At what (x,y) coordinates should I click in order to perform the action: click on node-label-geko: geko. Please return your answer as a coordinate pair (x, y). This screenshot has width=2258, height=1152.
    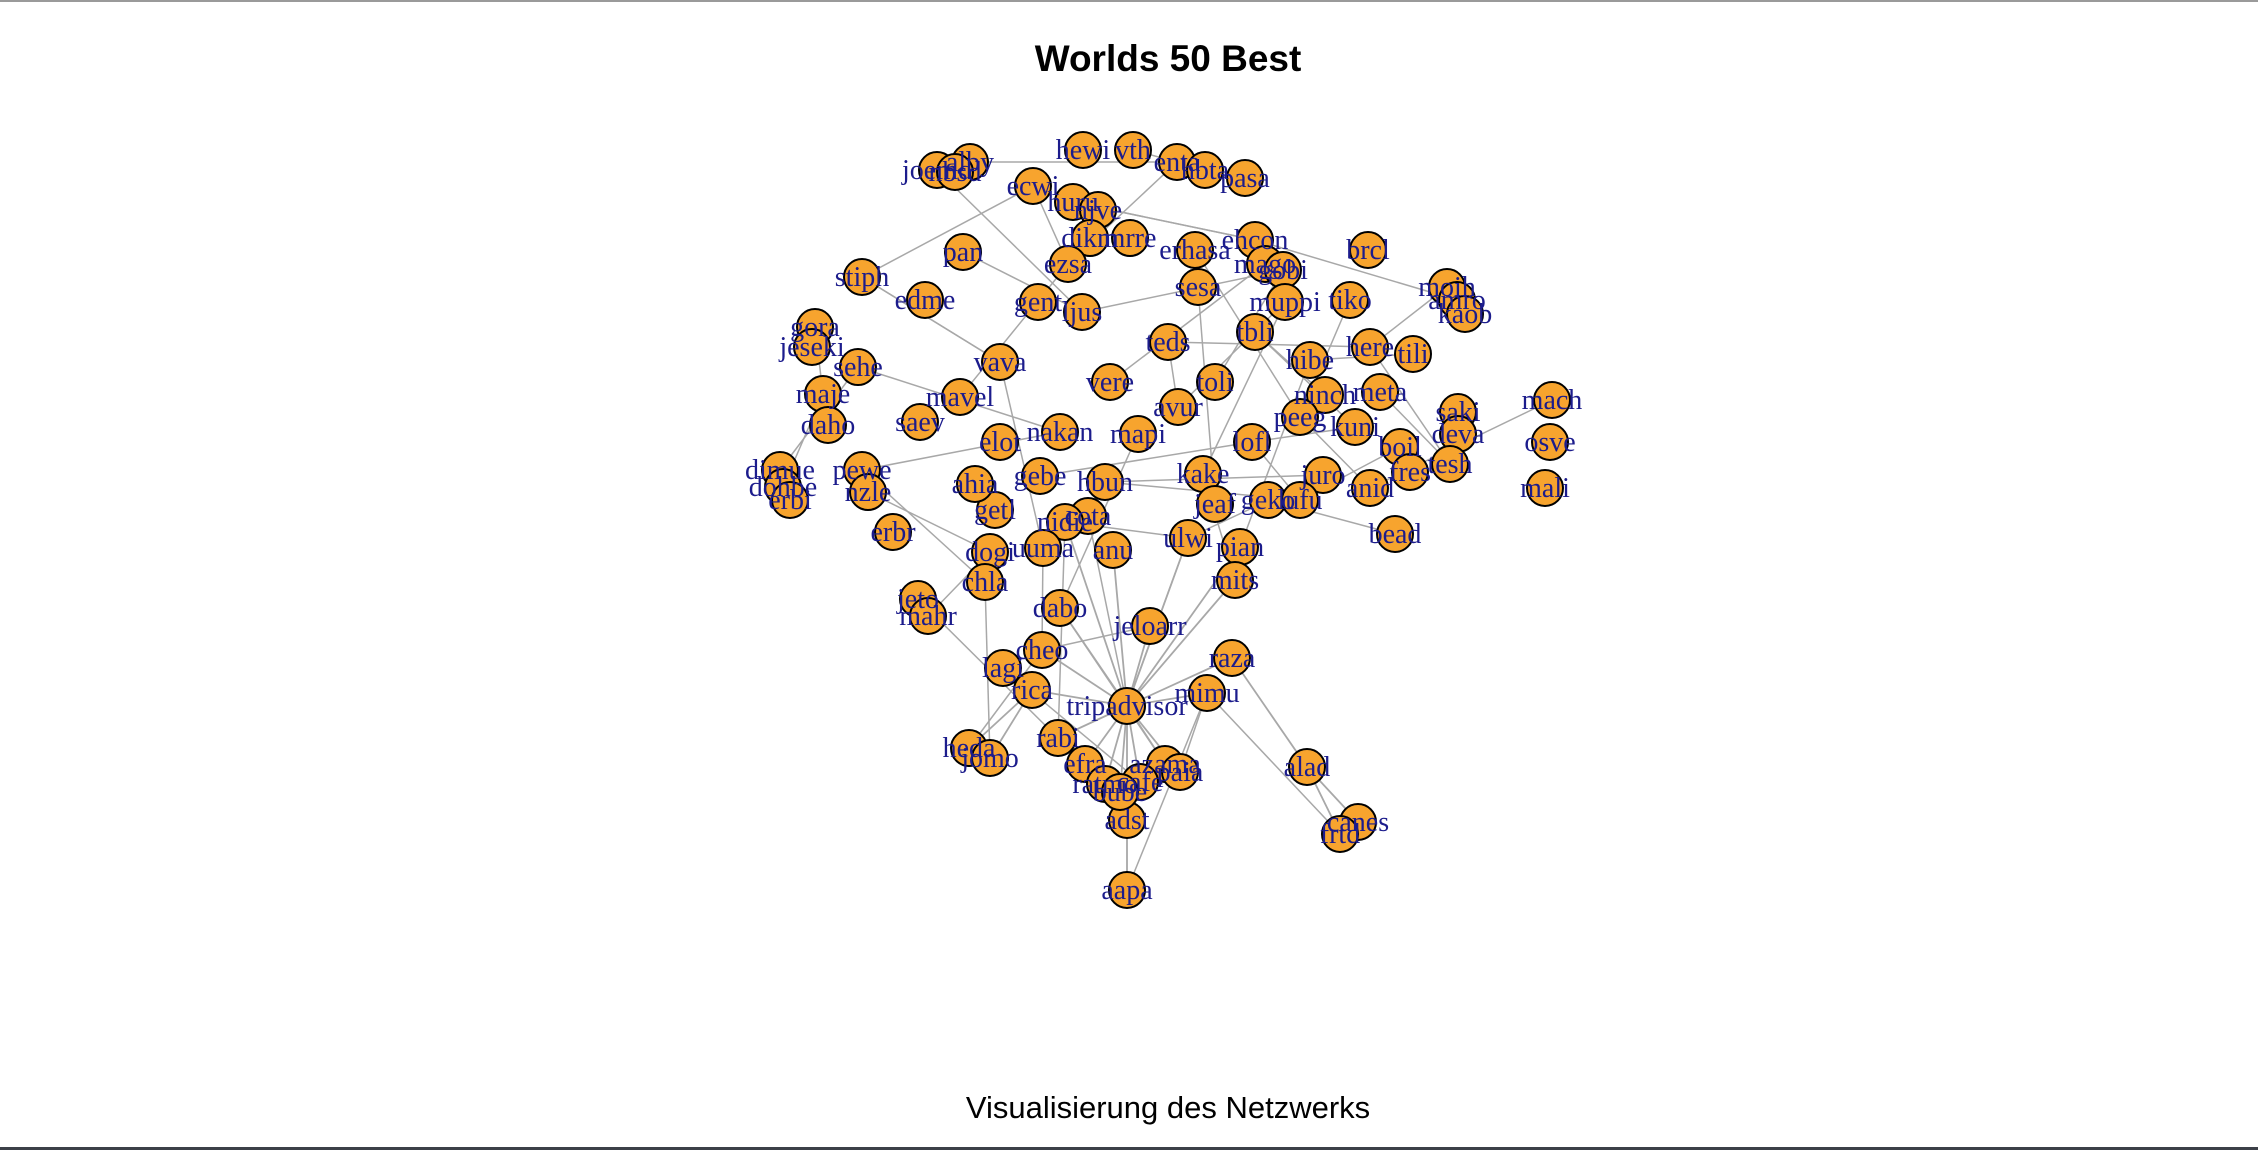
    Looking at the image, I should click on (1268, 500).